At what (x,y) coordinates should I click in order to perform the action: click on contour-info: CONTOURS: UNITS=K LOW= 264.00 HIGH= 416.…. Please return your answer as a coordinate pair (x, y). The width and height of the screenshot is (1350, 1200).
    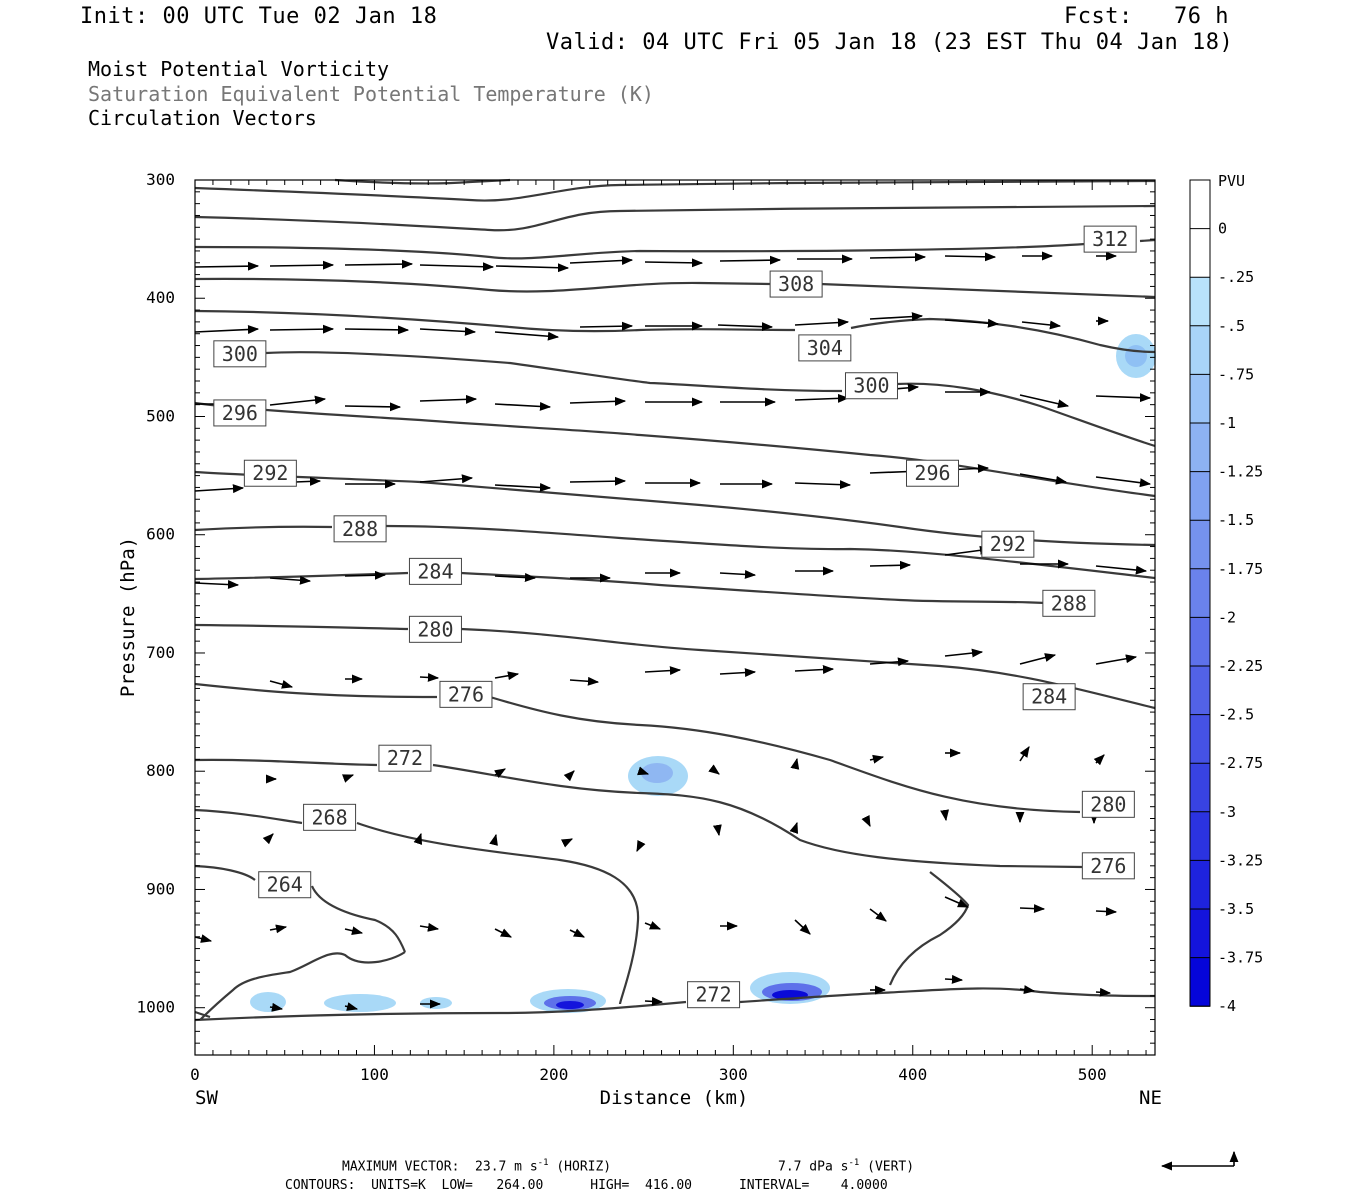
    Looking at the image, I should click on (586, 1185).